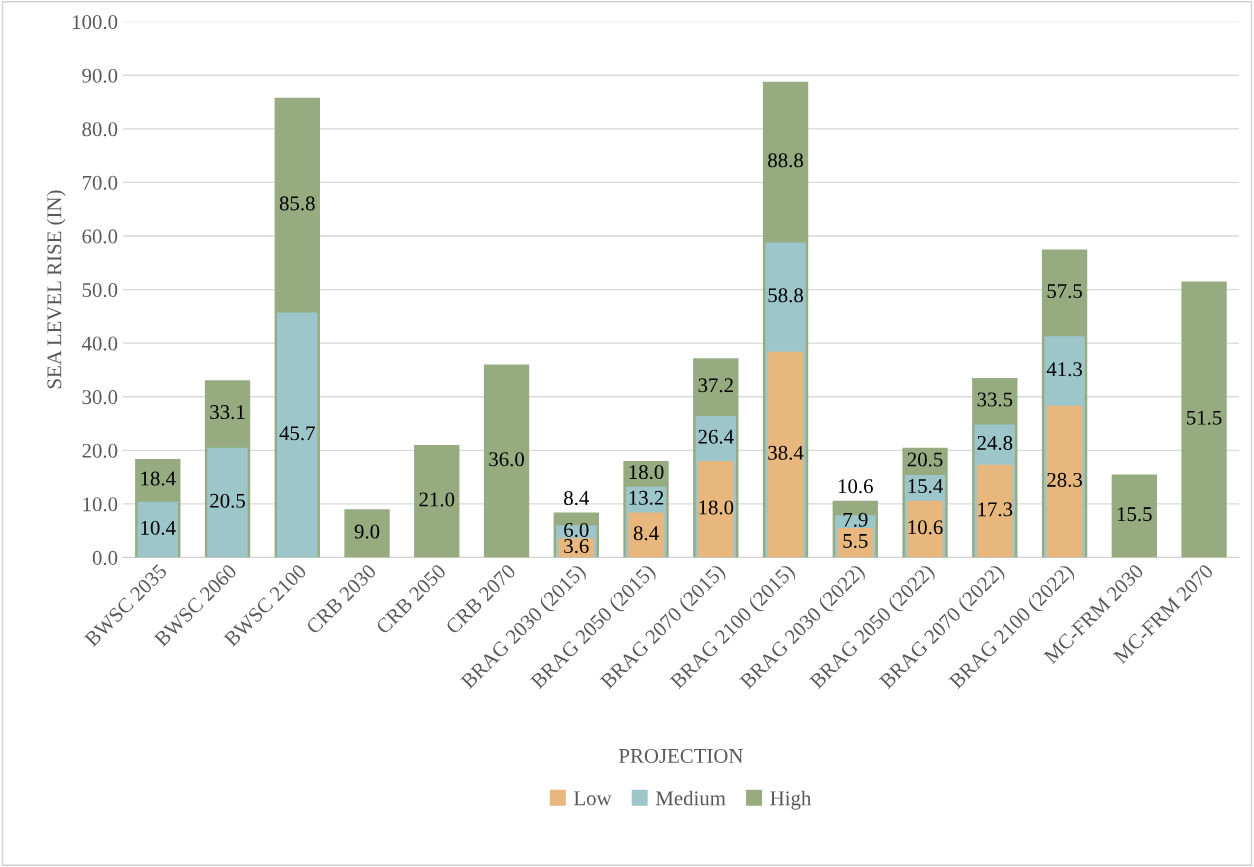  What do you see at coordinates (995, 442) in the screenshot?
I see `data-label: 24.8` at bounding box center [995, 442].